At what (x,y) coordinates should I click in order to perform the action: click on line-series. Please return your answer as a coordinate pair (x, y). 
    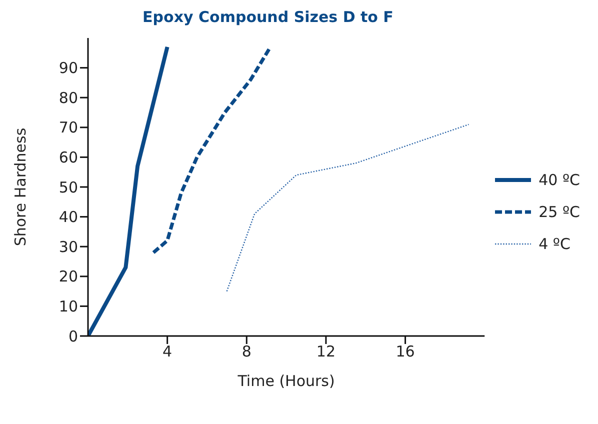
    Looking at the image, I should click on (129, 190).